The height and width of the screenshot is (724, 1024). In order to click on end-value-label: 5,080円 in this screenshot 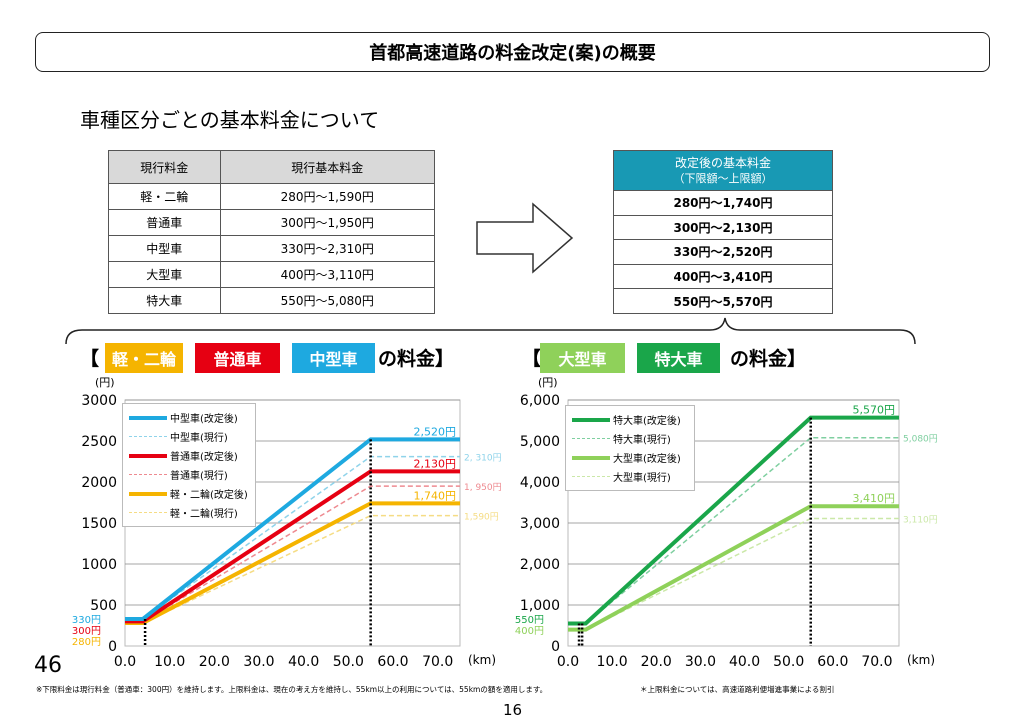, I will do `click(920, 439)`.